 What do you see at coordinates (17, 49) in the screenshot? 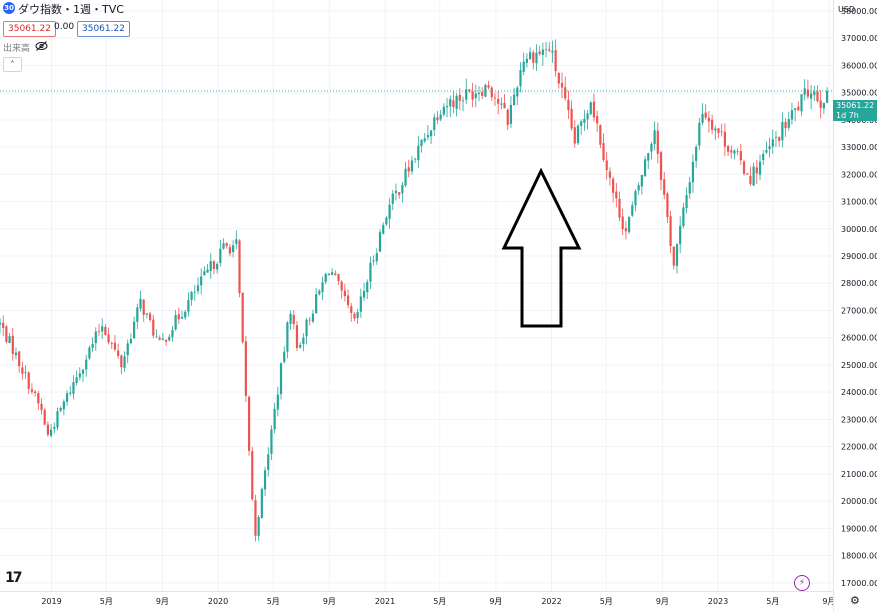
I see `volume-label: 出来高` at bounding box center [17, 49].